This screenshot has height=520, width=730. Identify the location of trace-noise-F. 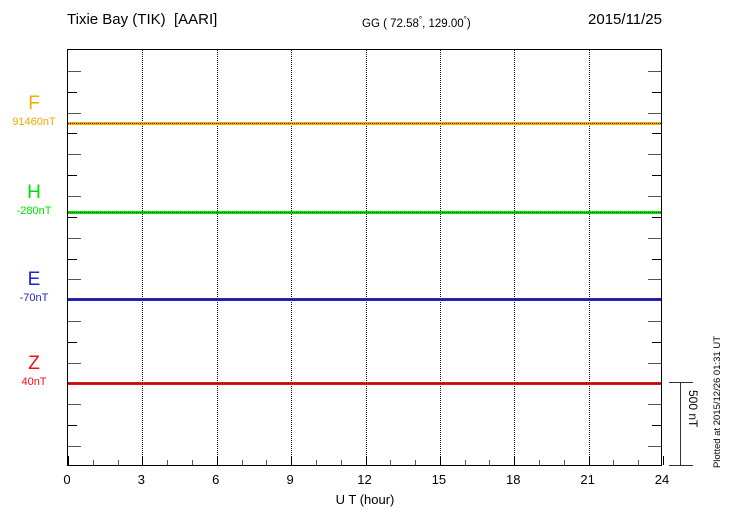
(364, 123).